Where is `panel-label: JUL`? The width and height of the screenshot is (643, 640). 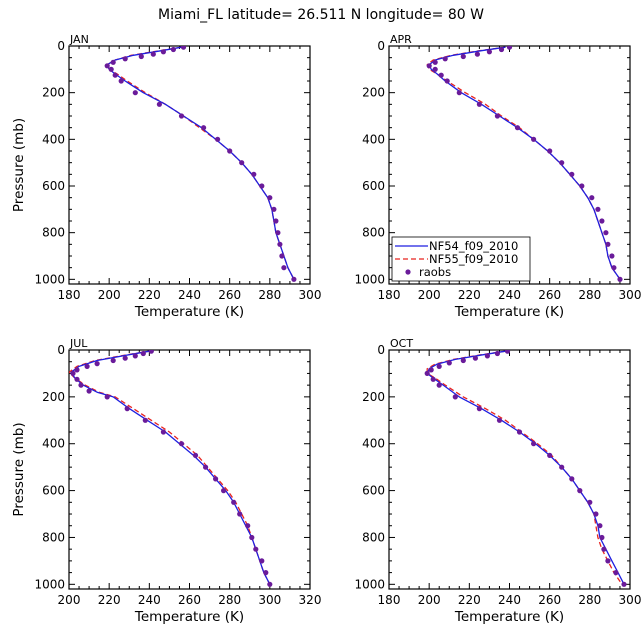
panel-label: JUL is located at coordinates (78, 343).